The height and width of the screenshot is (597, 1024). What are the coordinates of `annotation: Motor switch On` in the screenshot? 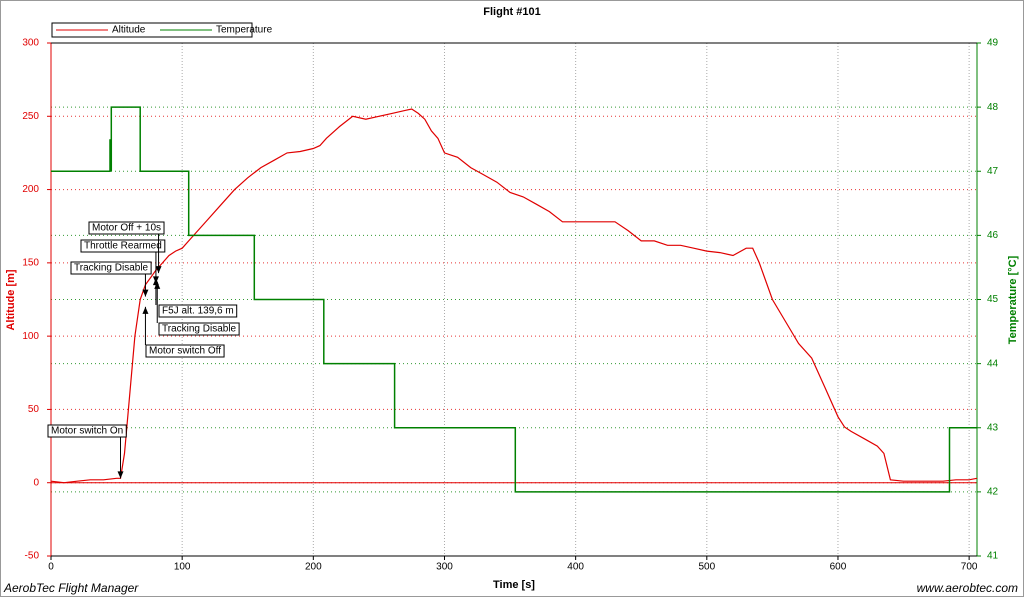 It's located at (87, 451).